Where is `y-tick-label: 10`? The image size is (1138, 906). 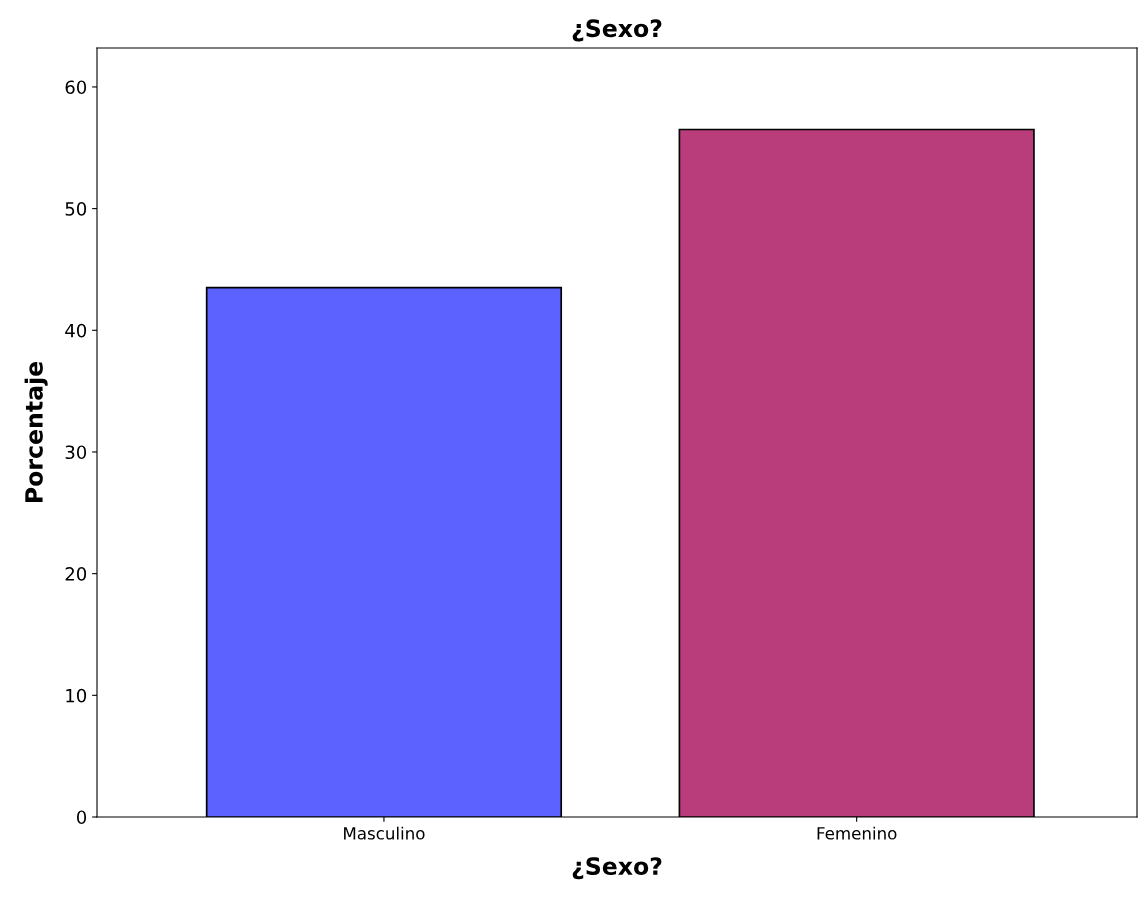
y-tick-label: 10 is located at coordinates (76, 695).